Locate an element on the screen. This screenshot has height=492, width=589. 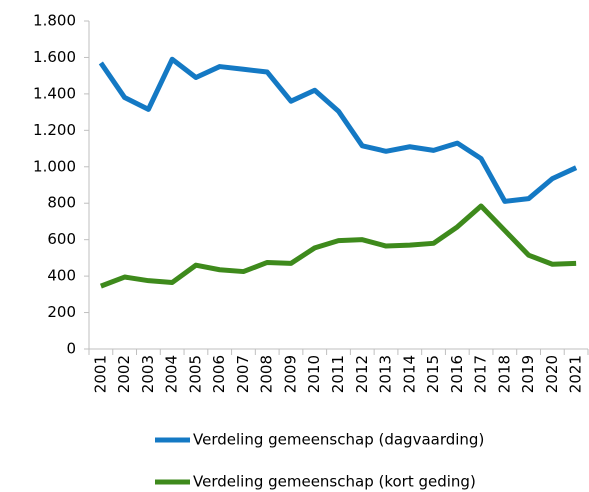
x-tick-label: 2016 is located at coordinates (457, 374).